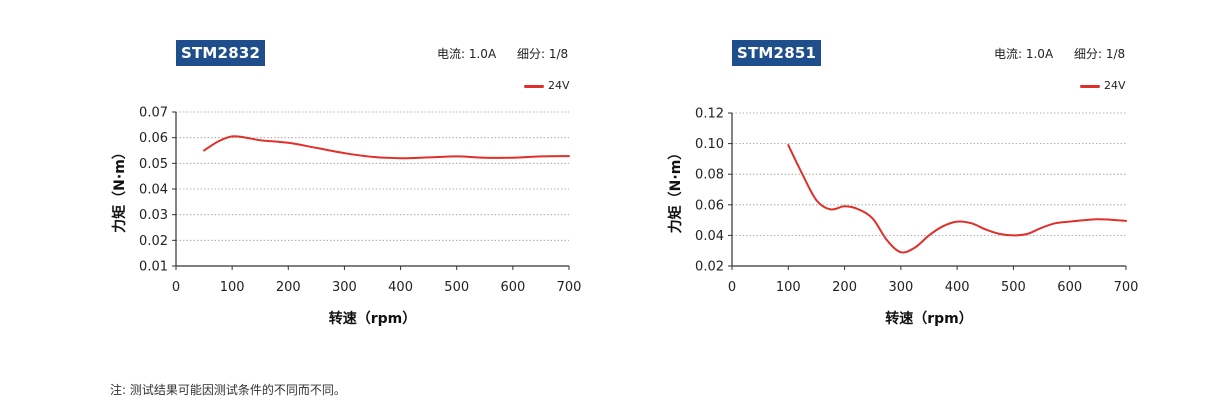 Image resolution: width=1226 pixels, height=417 pixels. Describe the element at coordinates (228, 390) in the screenshot. I see `footnote: 注: 测试结果可能因测试条件的不同而不同。` at that location.